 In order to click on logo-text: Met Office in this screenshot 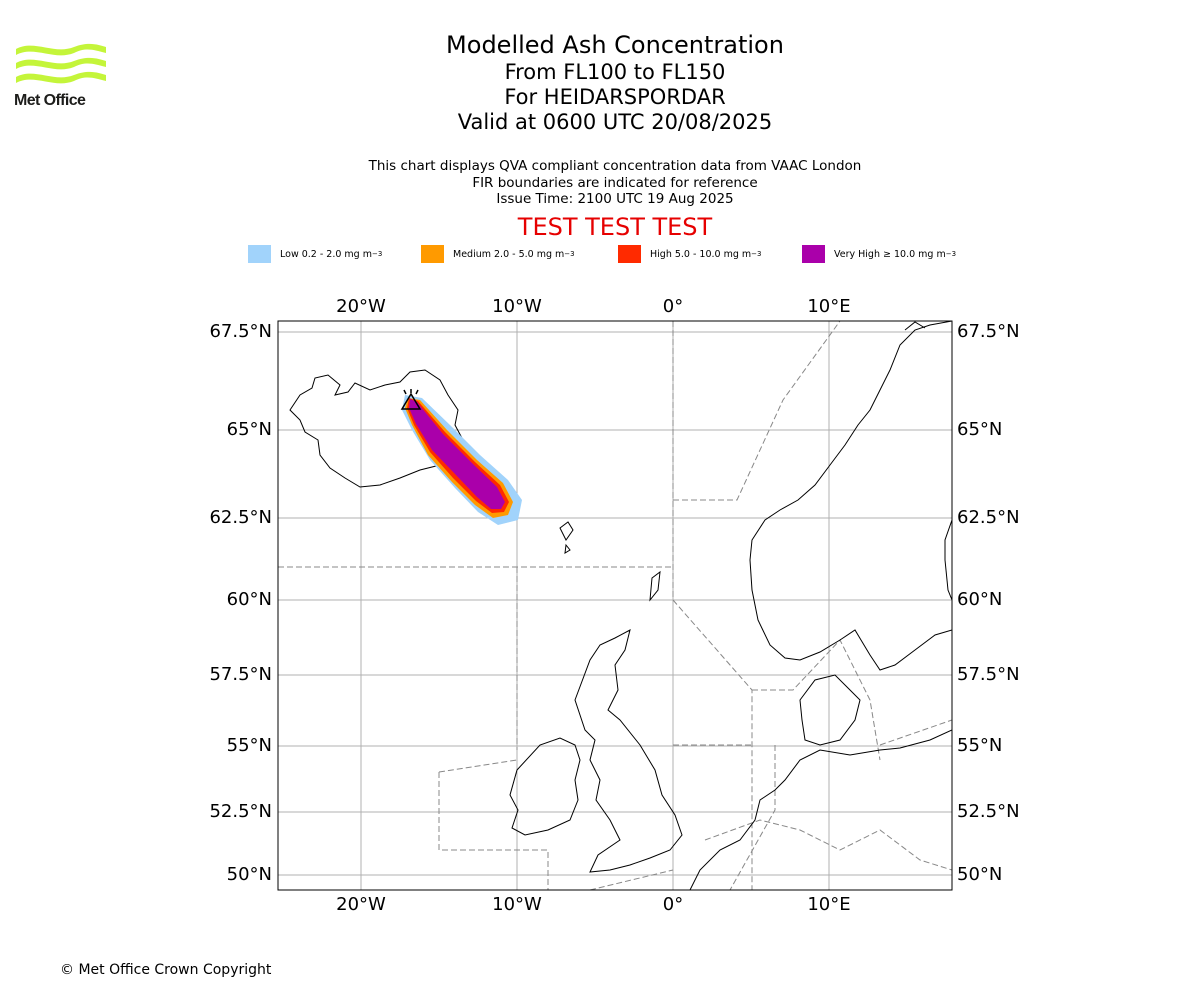, I will do `click(50, 100)`.